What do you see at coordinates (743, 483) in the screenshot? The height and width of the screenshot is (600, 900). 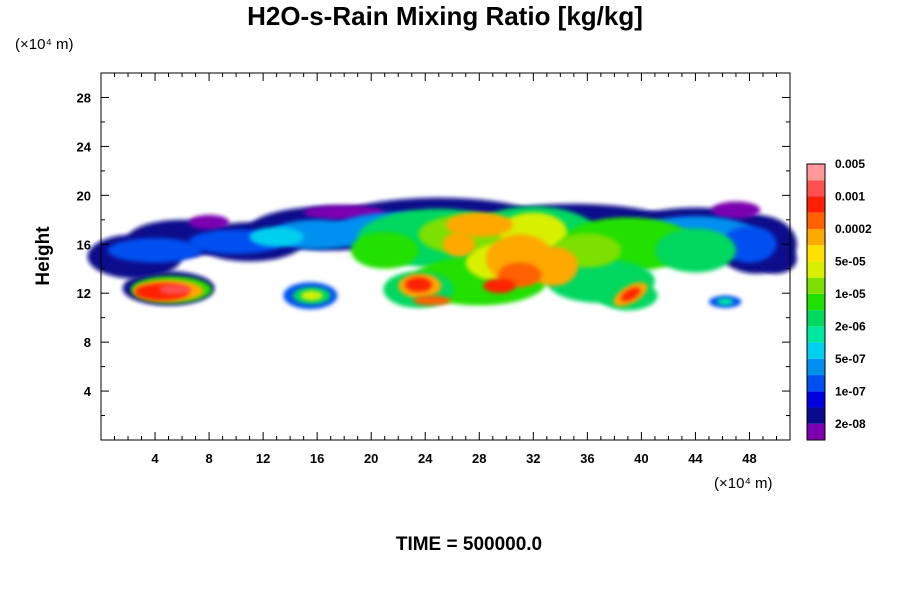 I see `x-unit-label: (×10⁴ m)` at bounding box center [743, 483].